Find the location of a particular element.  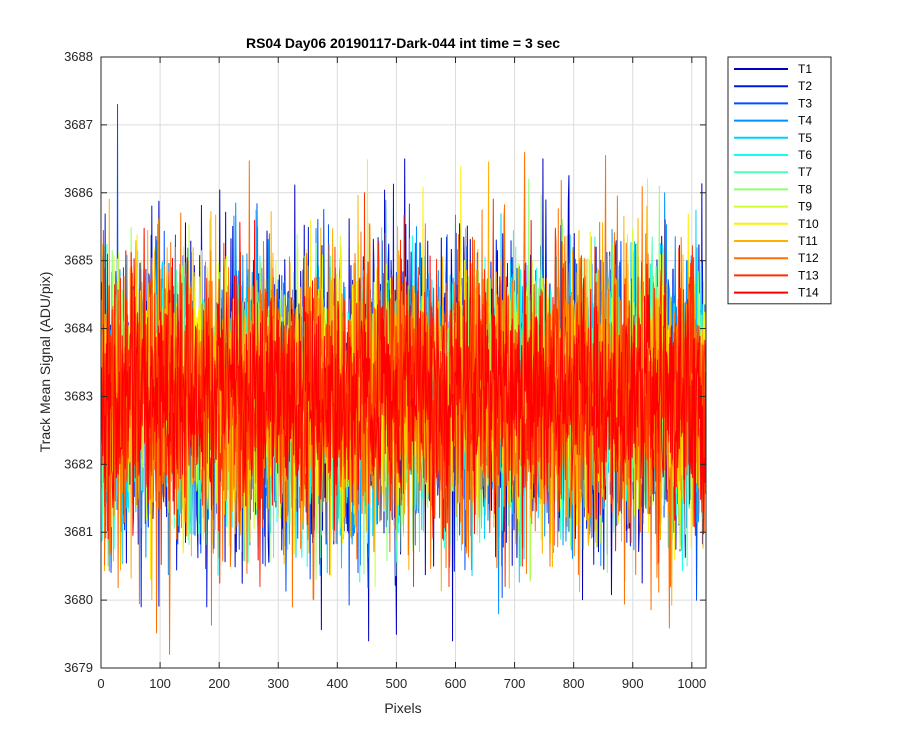

legend-label: T2 is located at coordinates (805, 86).